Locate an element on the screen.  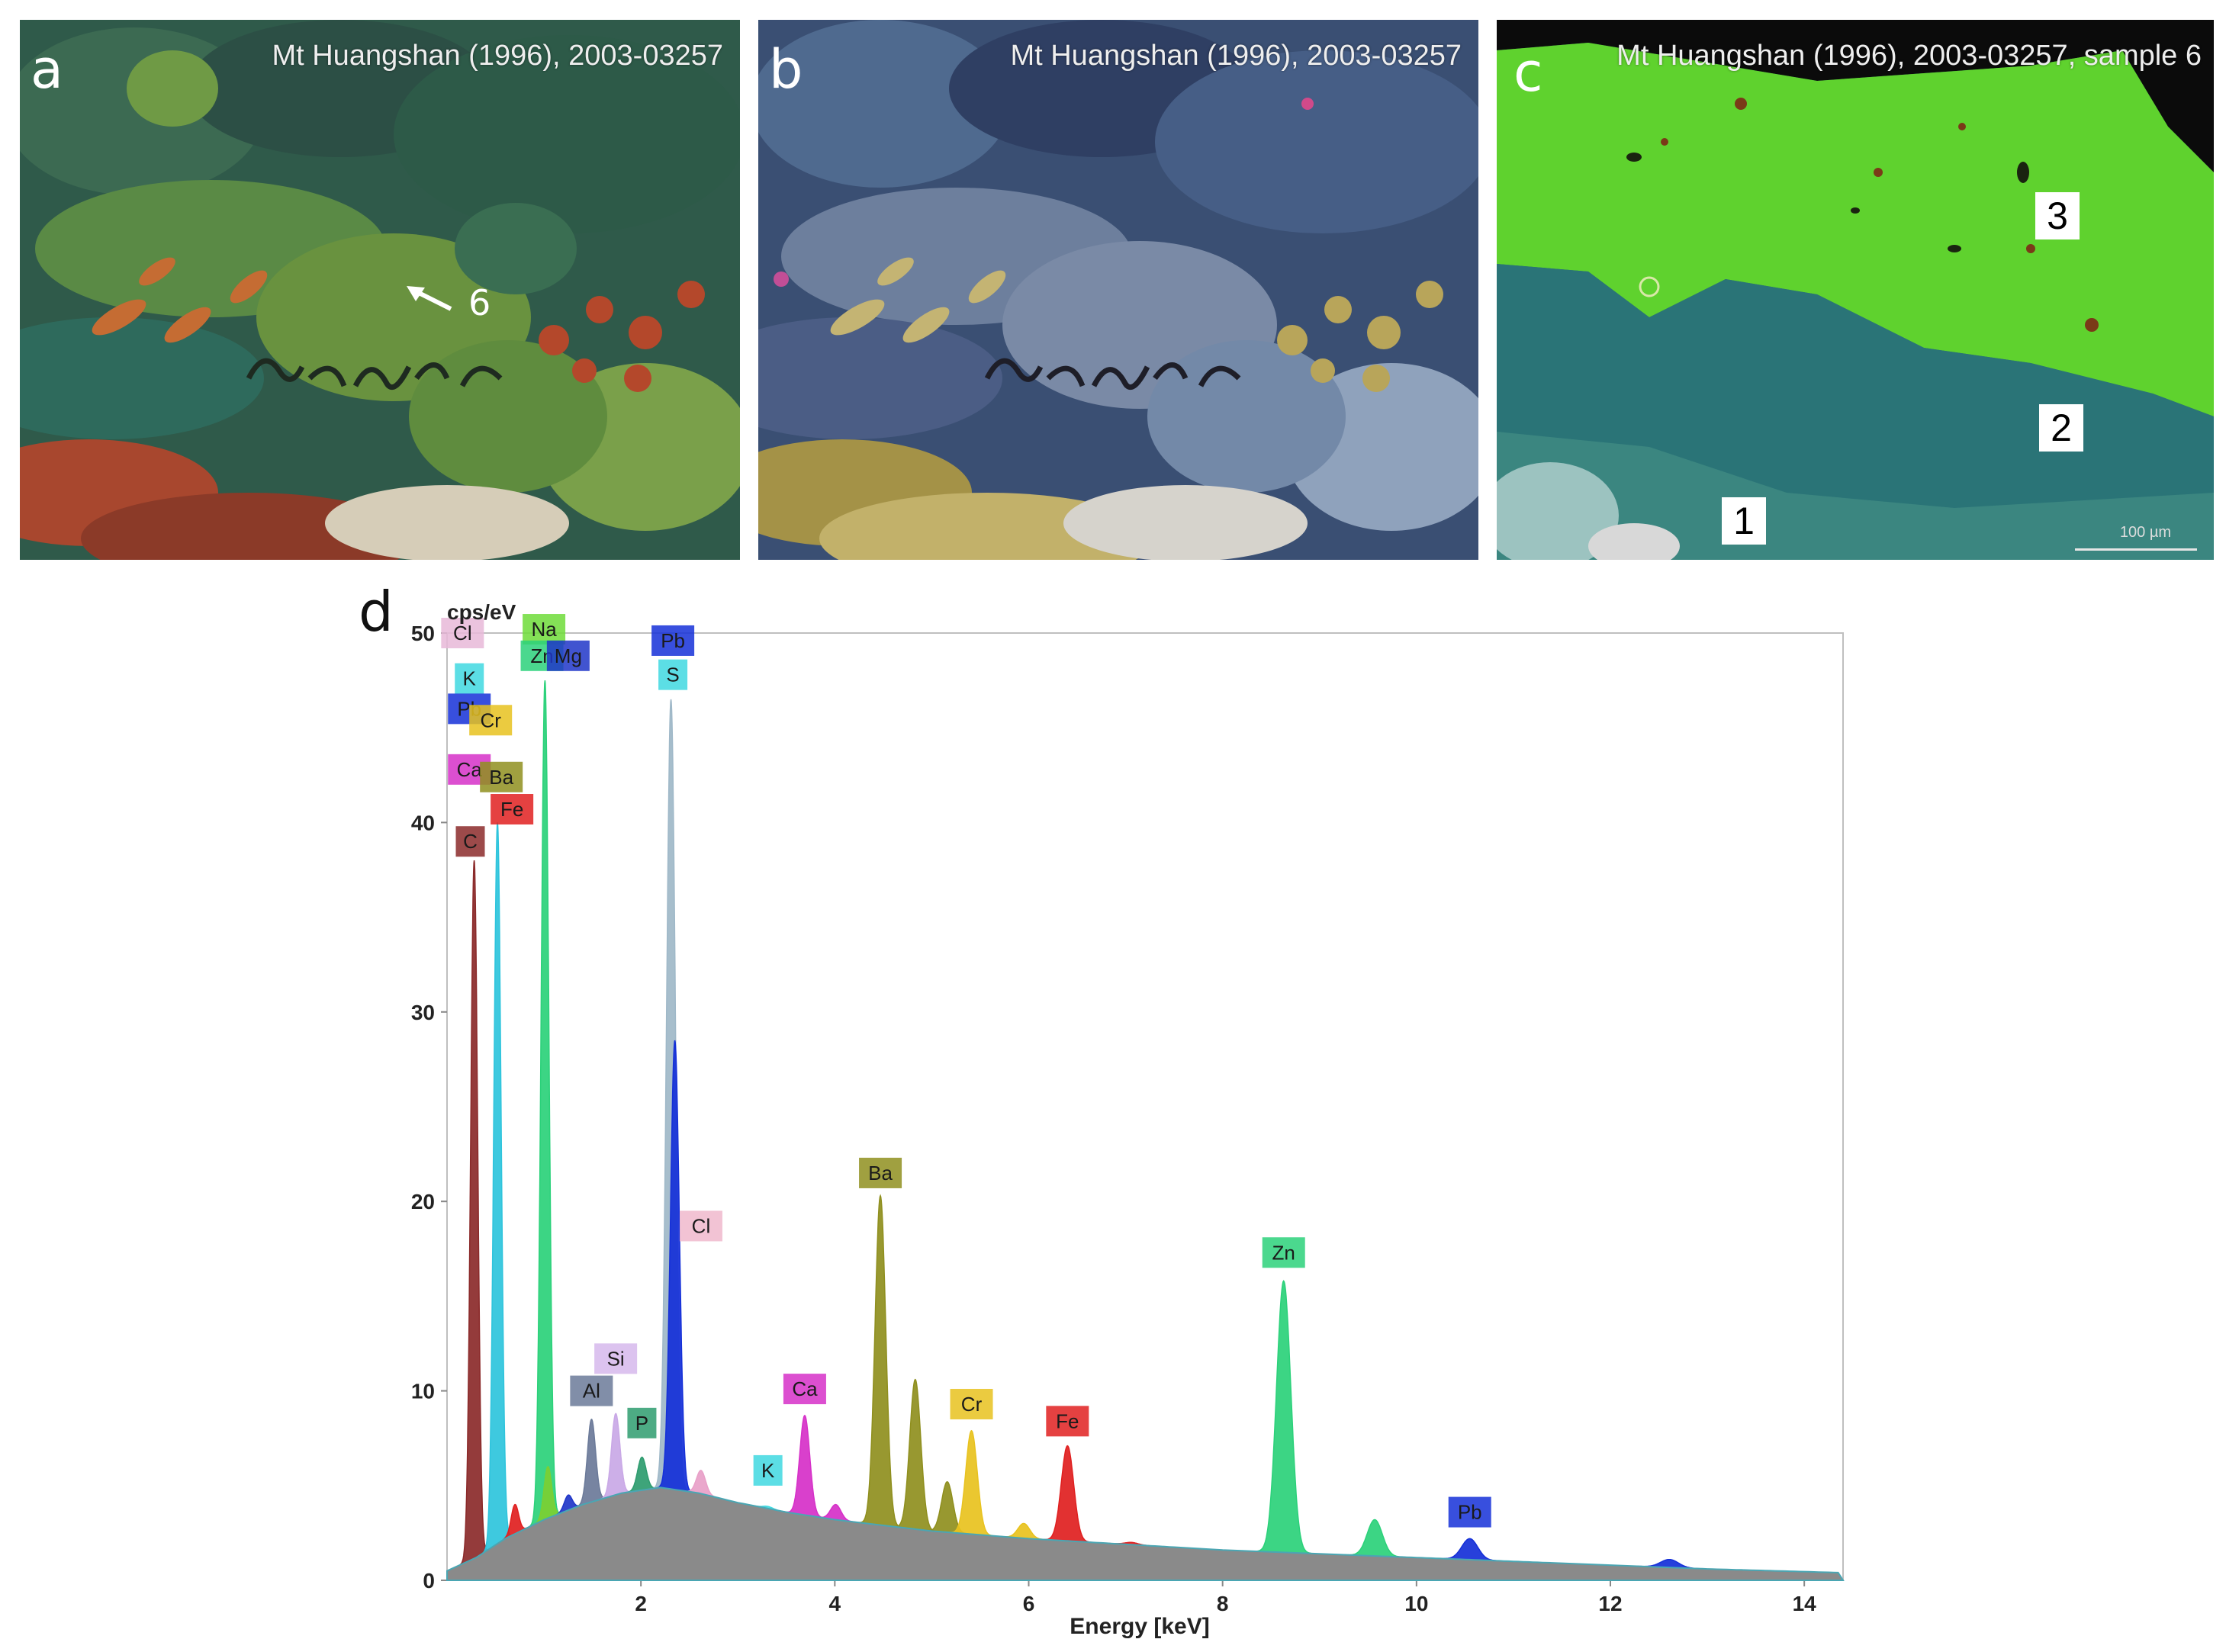
peak-label-text: Zn is located at coordinates (1283, 1252).